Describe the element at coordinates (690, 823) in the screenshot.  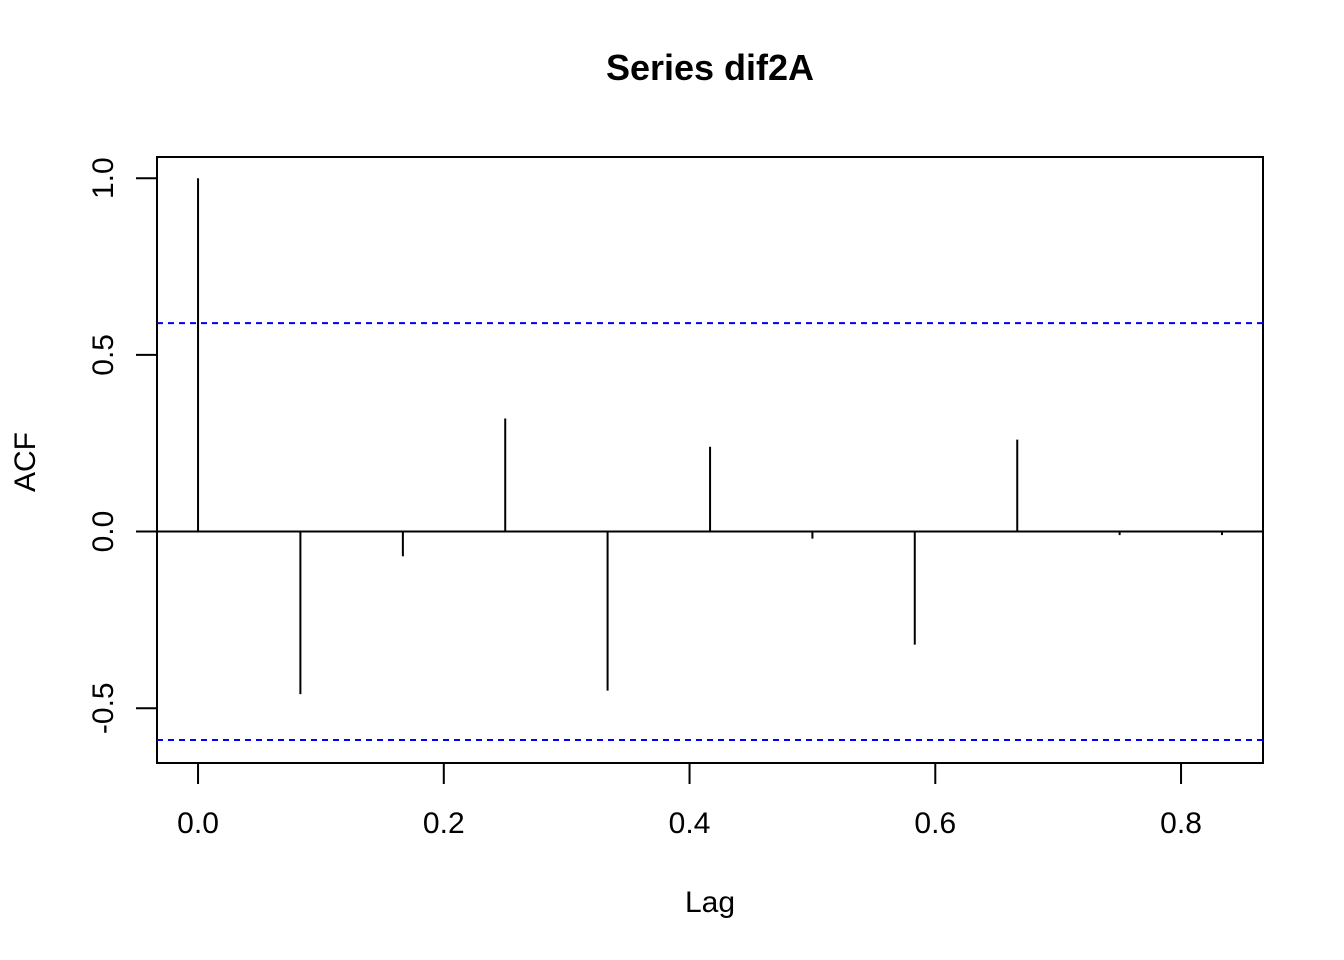
I see `x-tick-label-2: 0.4` at that location.